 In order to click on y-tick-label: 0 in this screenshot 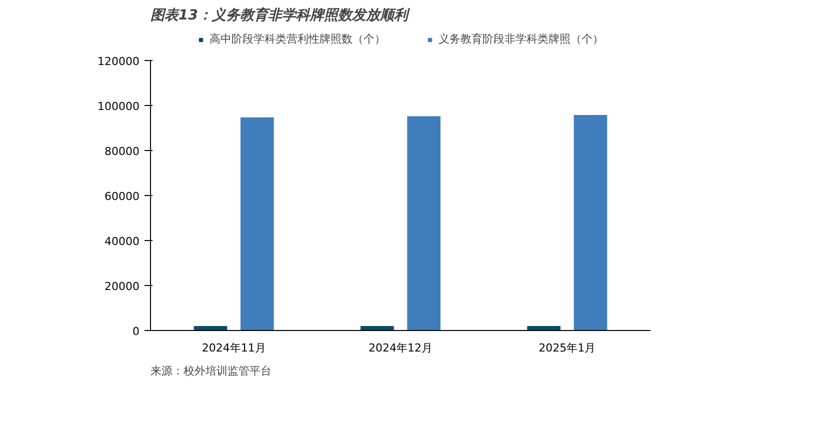, I will do `click(136, 331)`.